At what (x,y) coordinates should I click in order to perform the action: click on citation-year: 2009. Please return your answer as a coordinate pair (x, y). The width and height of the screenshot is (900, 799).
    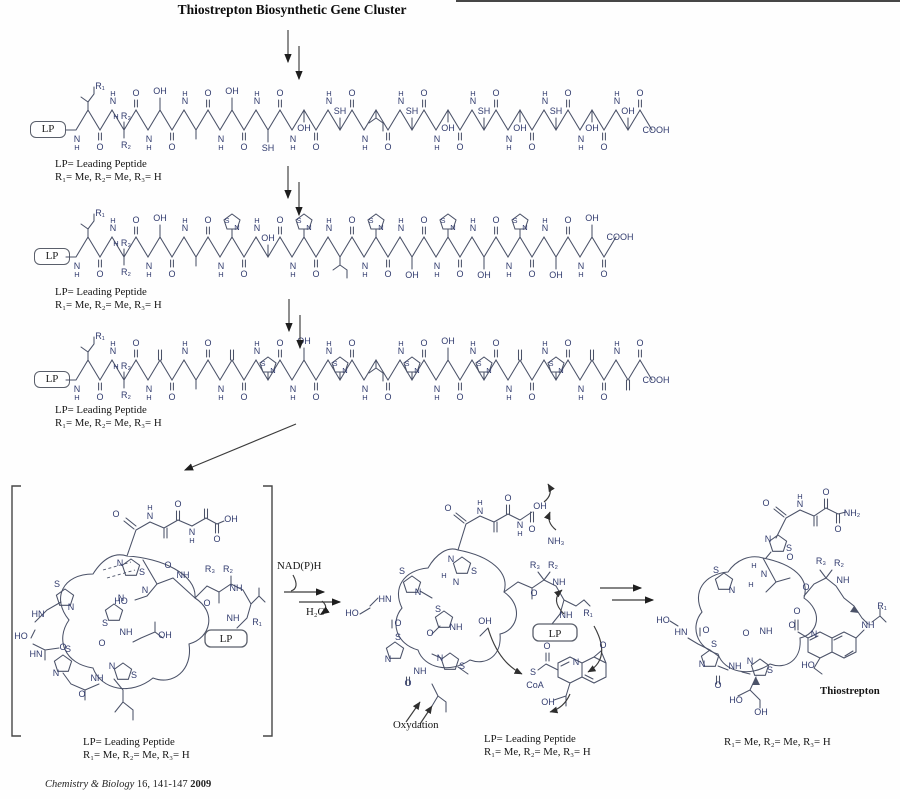
    Looking at the image, I should click on (201, 784).